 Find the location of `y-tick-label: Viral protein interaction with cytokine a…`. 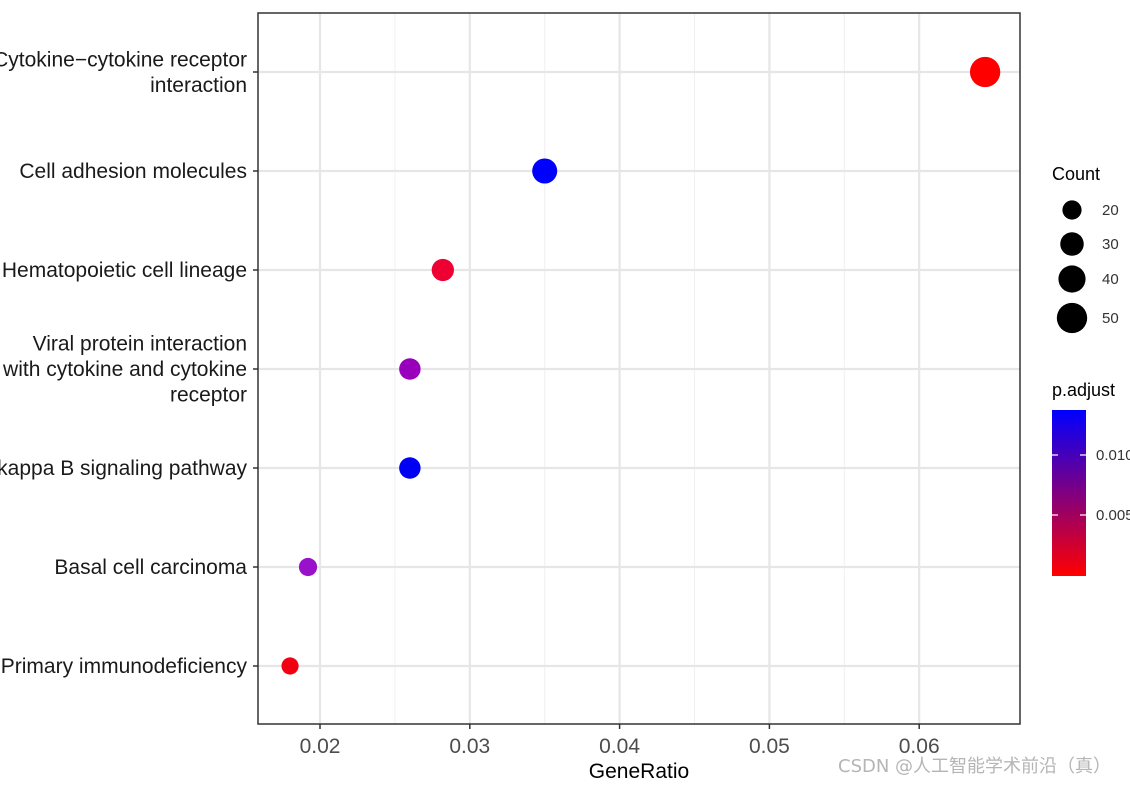

y-tick-label: Viral protein interaction with cytokine a… is located at coordinates (124, 370).